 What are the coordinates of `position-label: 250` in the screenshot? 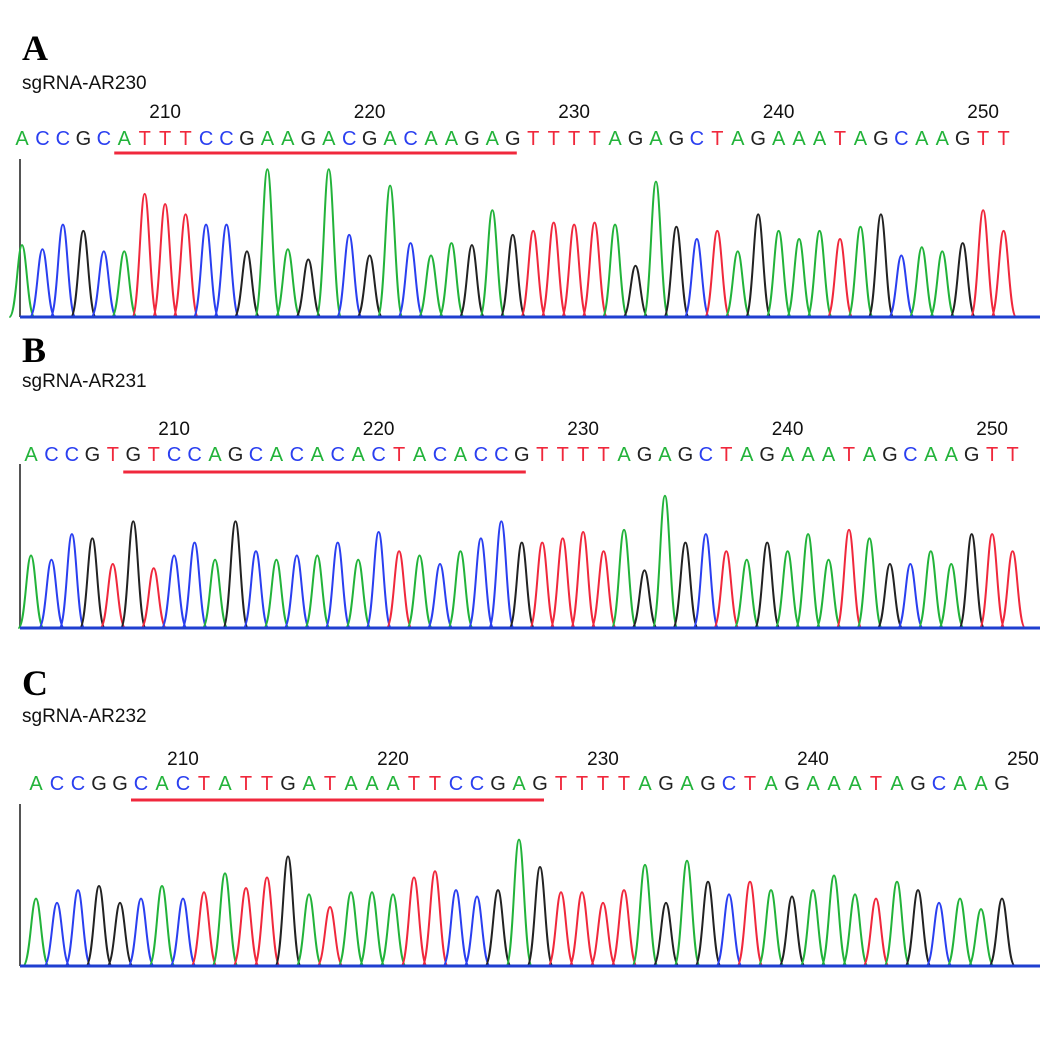 It's located at (992, 429).